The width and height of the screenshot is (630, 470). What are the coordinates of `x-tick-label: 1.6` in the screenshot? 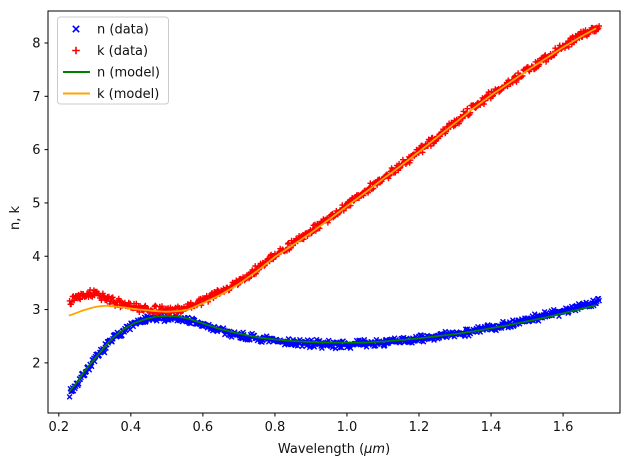 It's located at (563, 427).